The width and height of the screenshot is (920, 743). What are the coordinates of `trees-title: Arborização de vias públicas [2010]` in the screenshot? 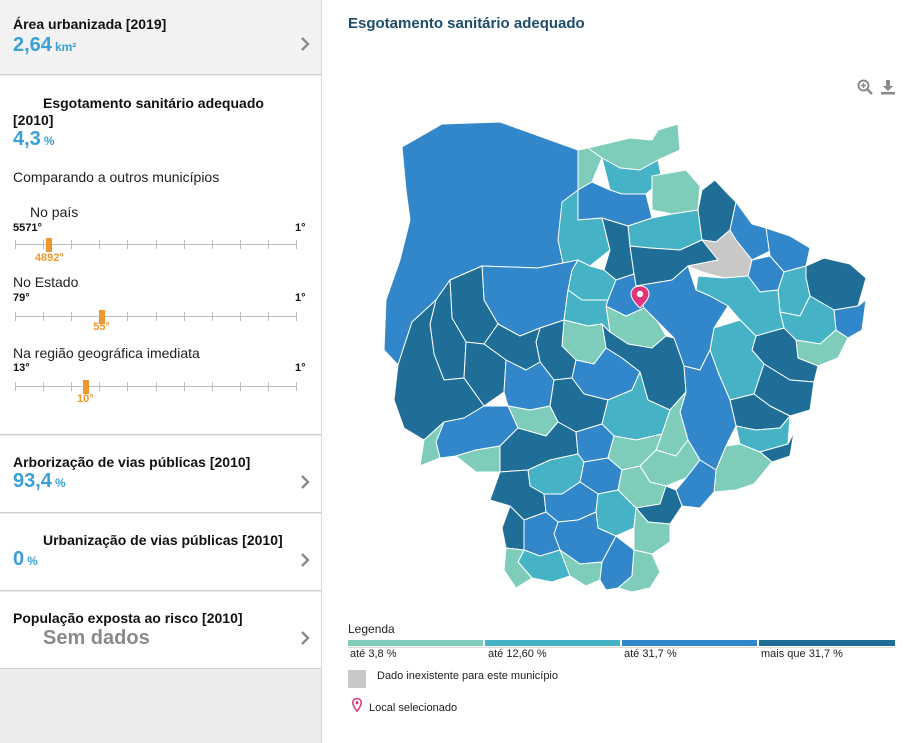 It's located at (132, 462).